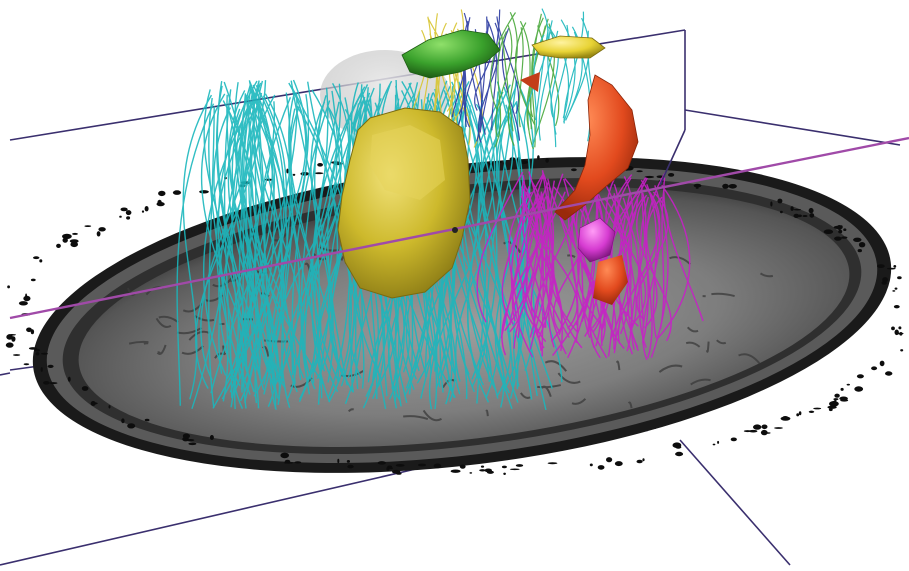  Describe the element at coordinates (455, 230) in the screenshot. I see `crosshair-center` at that location.